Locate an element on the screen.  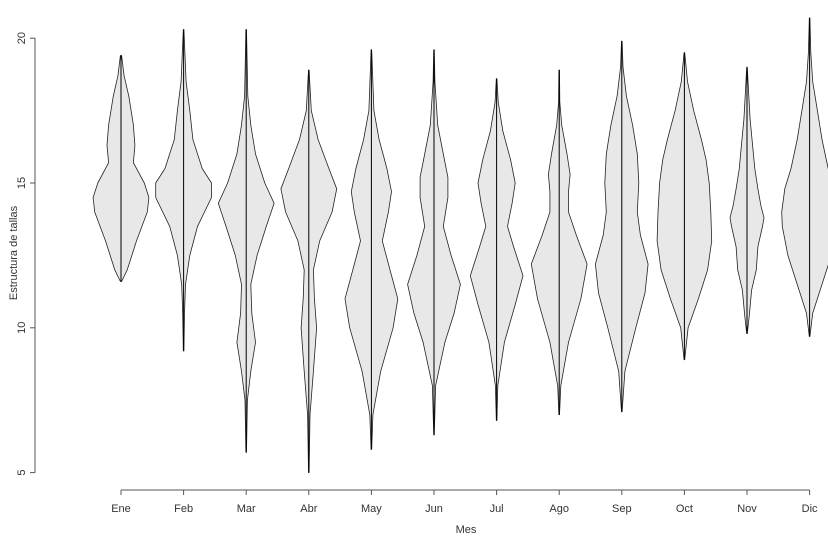
x-tick-label: Ago is located at coordinates (559, 509).